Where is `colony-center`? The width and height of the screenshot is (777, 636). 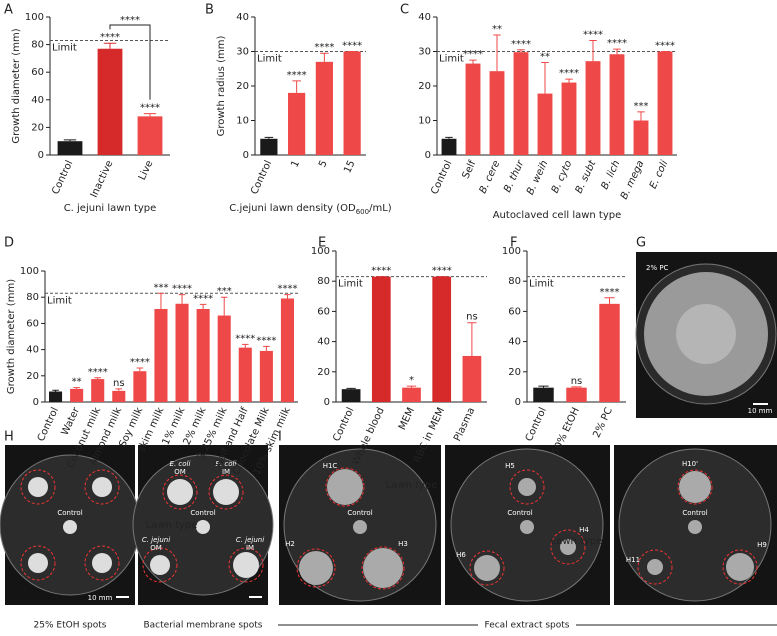
colony-center is located at coordinates (706, 334).